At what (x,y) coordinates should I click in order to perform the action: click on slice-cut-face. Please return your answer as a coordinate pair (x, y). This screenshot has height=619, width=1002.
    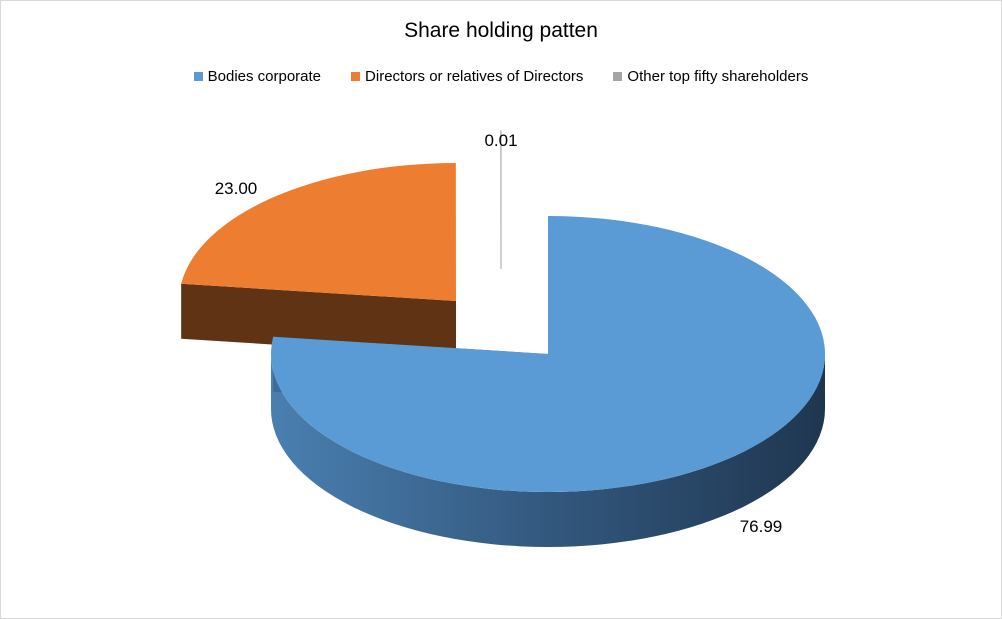
    Looking at the image, I should click on (318, 319).